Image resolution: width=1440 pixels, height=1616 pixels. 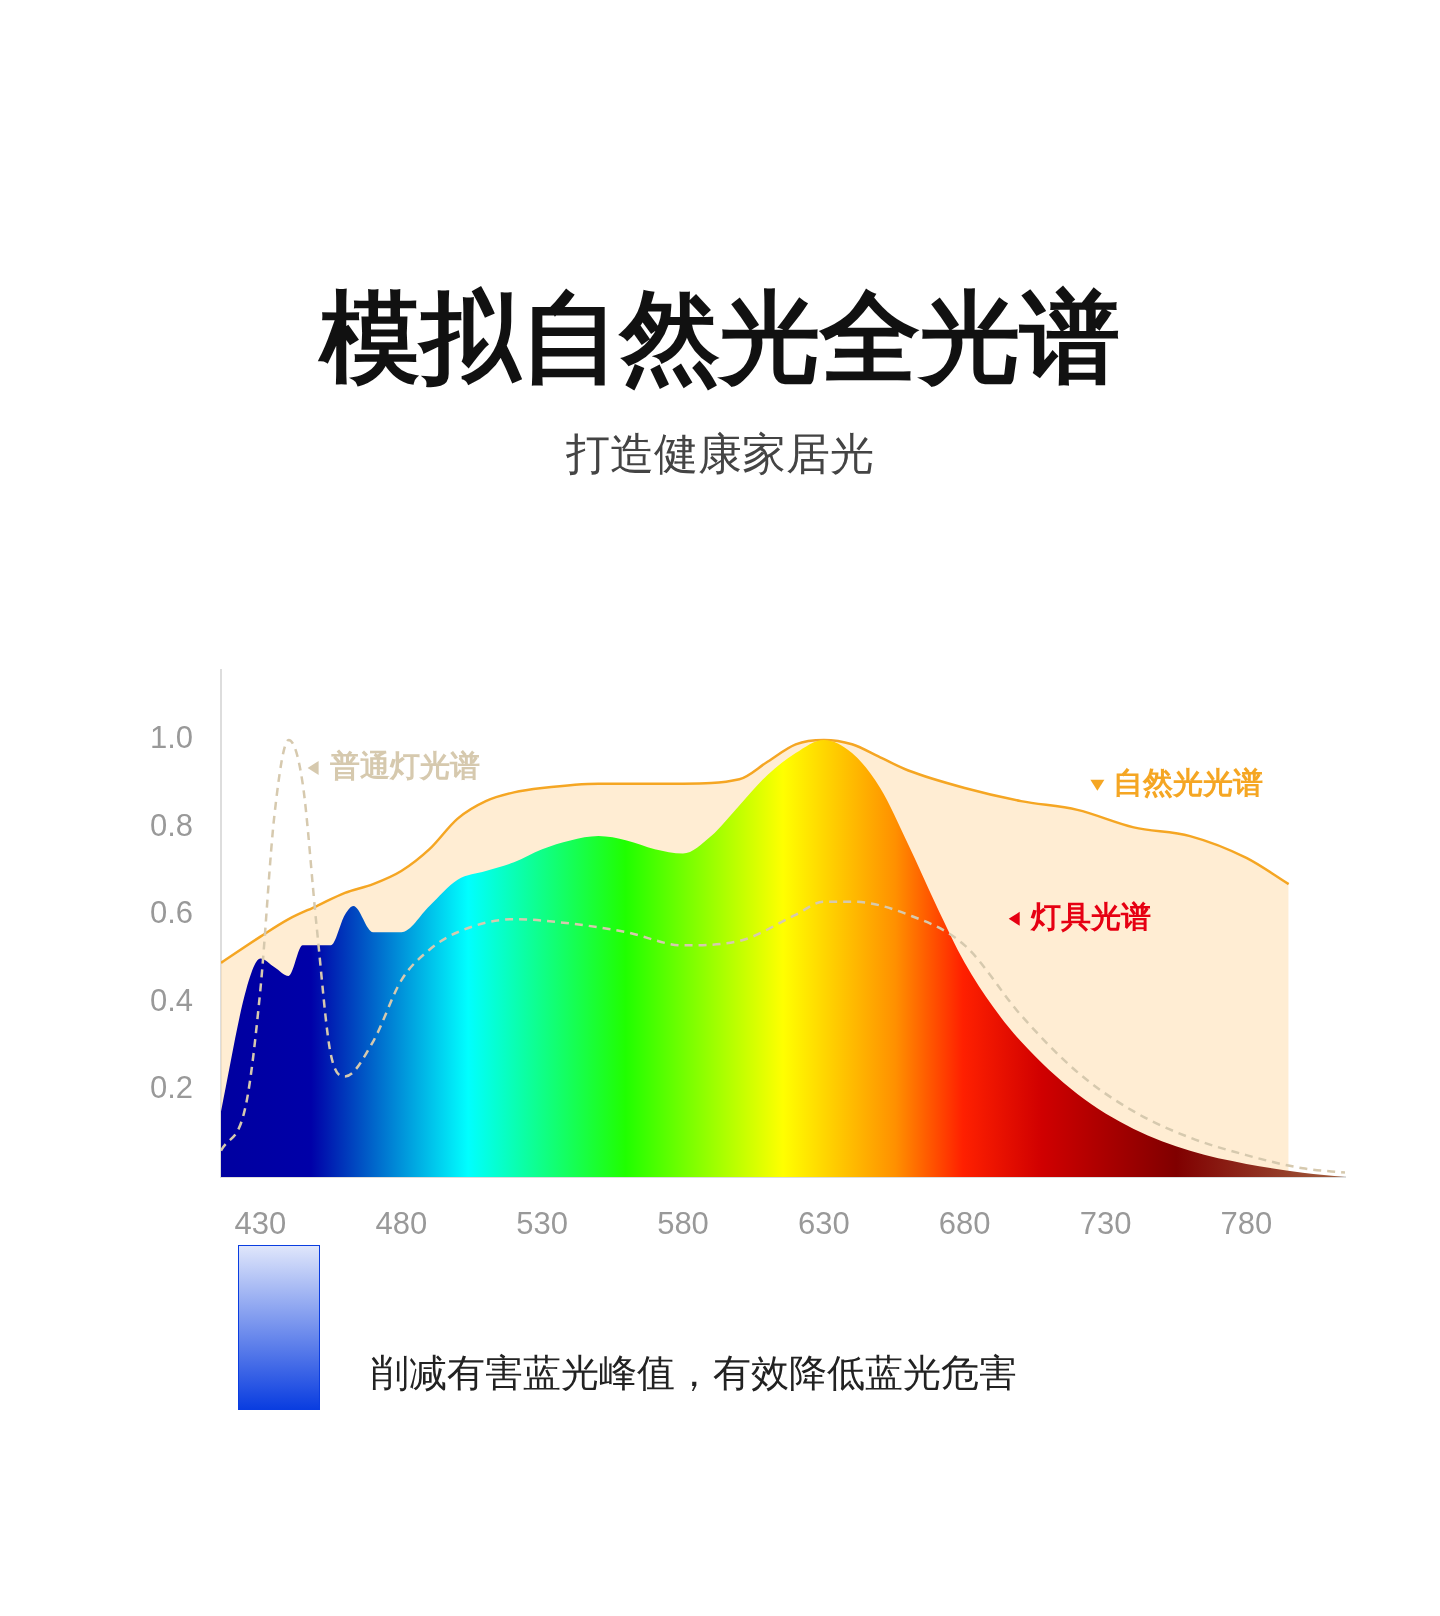 I want to click on x-tick-label: 430, so click(x=260, y=1224).